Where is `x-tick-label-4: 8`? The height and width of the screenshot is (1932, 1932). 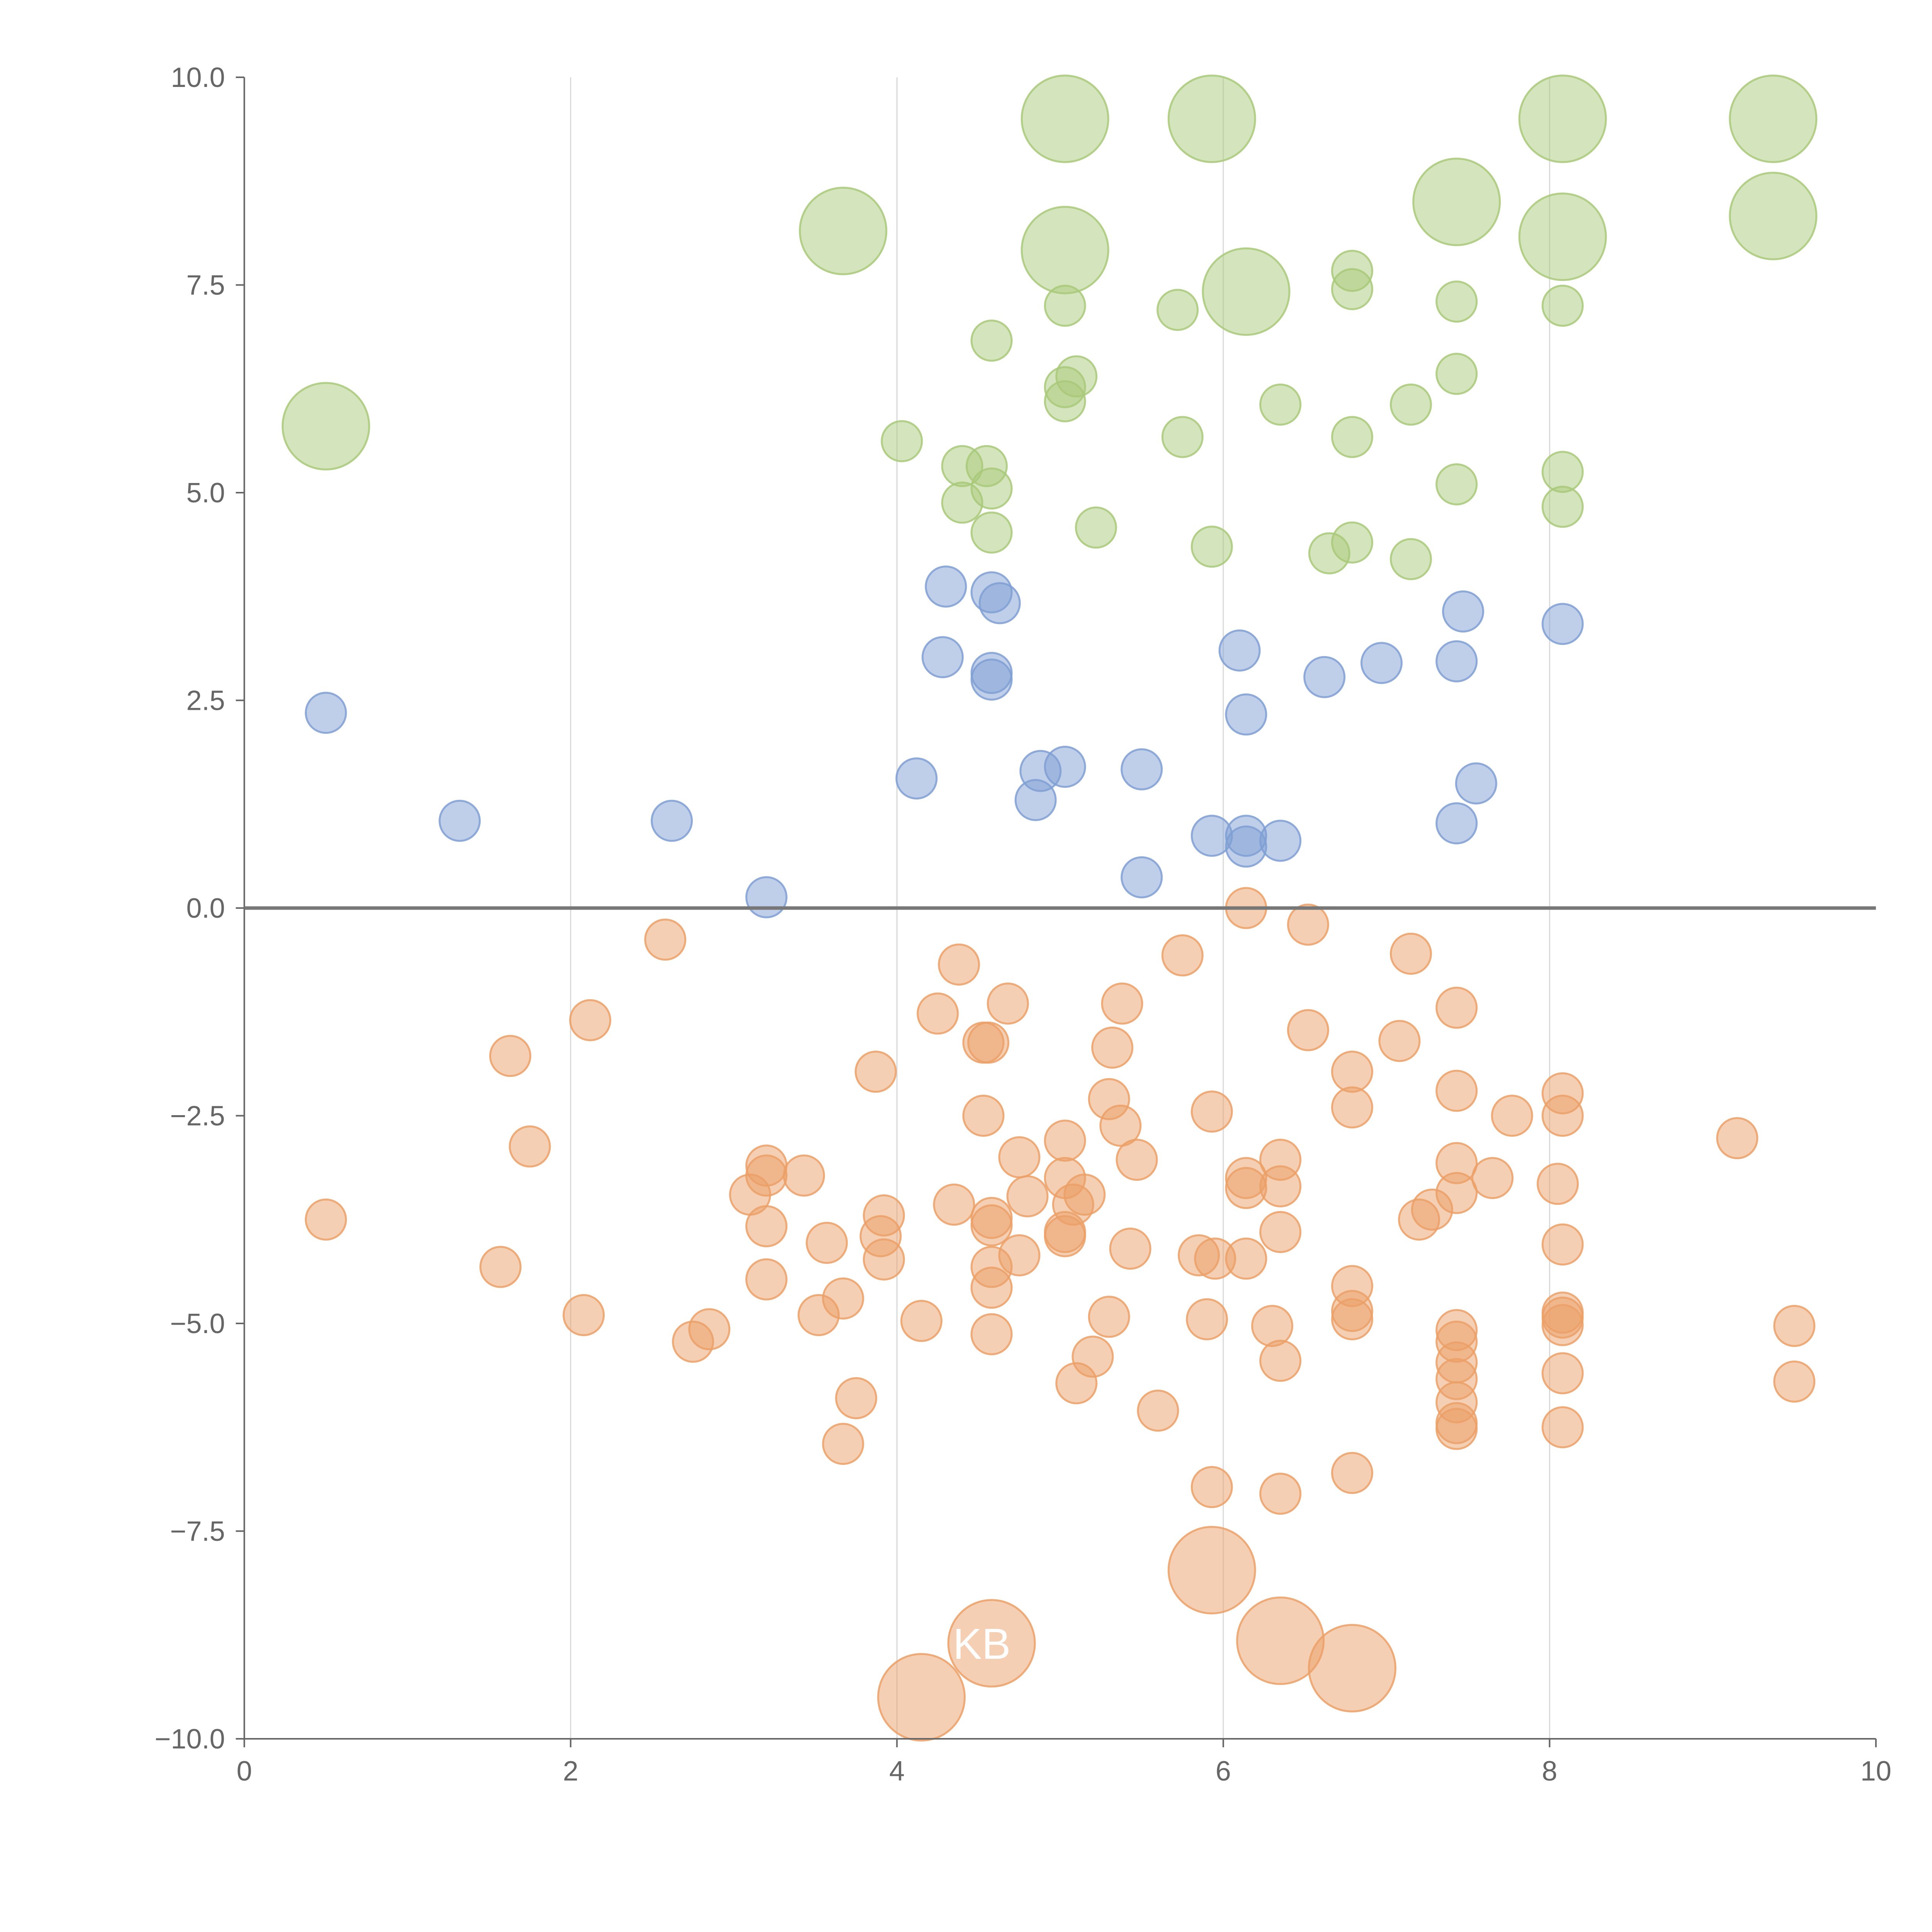
x-tick-label-4: 8 is located at coordinates (1549, 1771).